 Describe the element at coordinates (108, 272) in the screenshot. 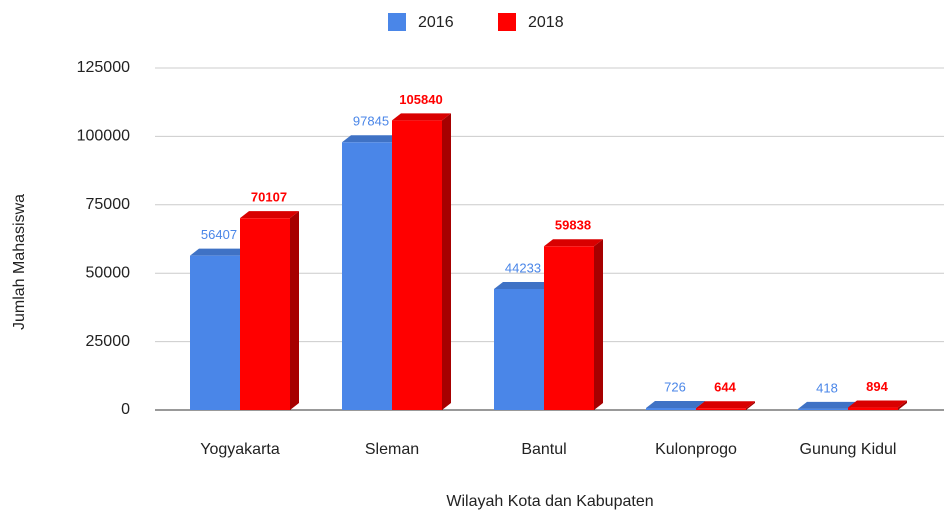

I see `y-tick-label: 50000` at that location.